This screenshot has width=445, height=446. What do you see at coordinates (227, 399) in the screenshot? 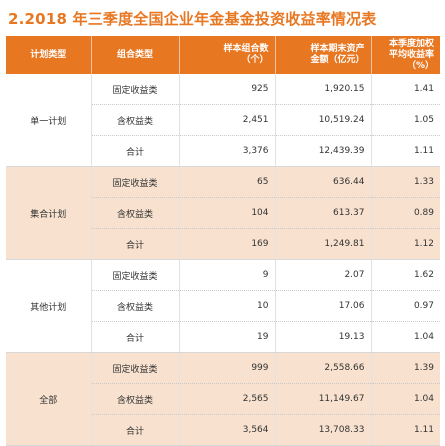
I see `sample-count-cell: 2,565` at bounding box center [227, 399].